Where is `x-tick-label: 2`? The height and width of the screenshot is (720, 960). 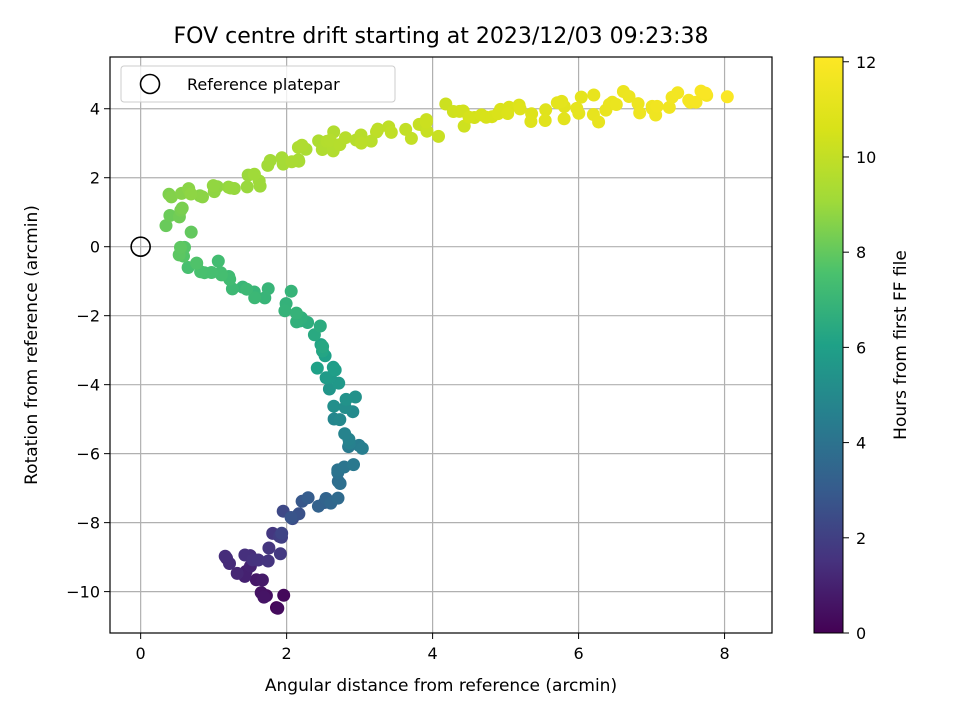
x-tick-label: 2 is located at coordinates (287, 653).